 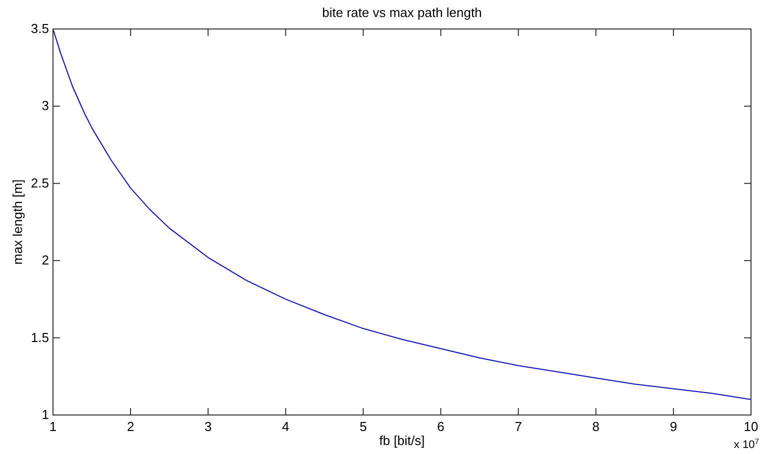 What do you see at coordinates (674, 426) in the screenshot?
I see `x-tick-label: 9` at bounding box center [674, 426].